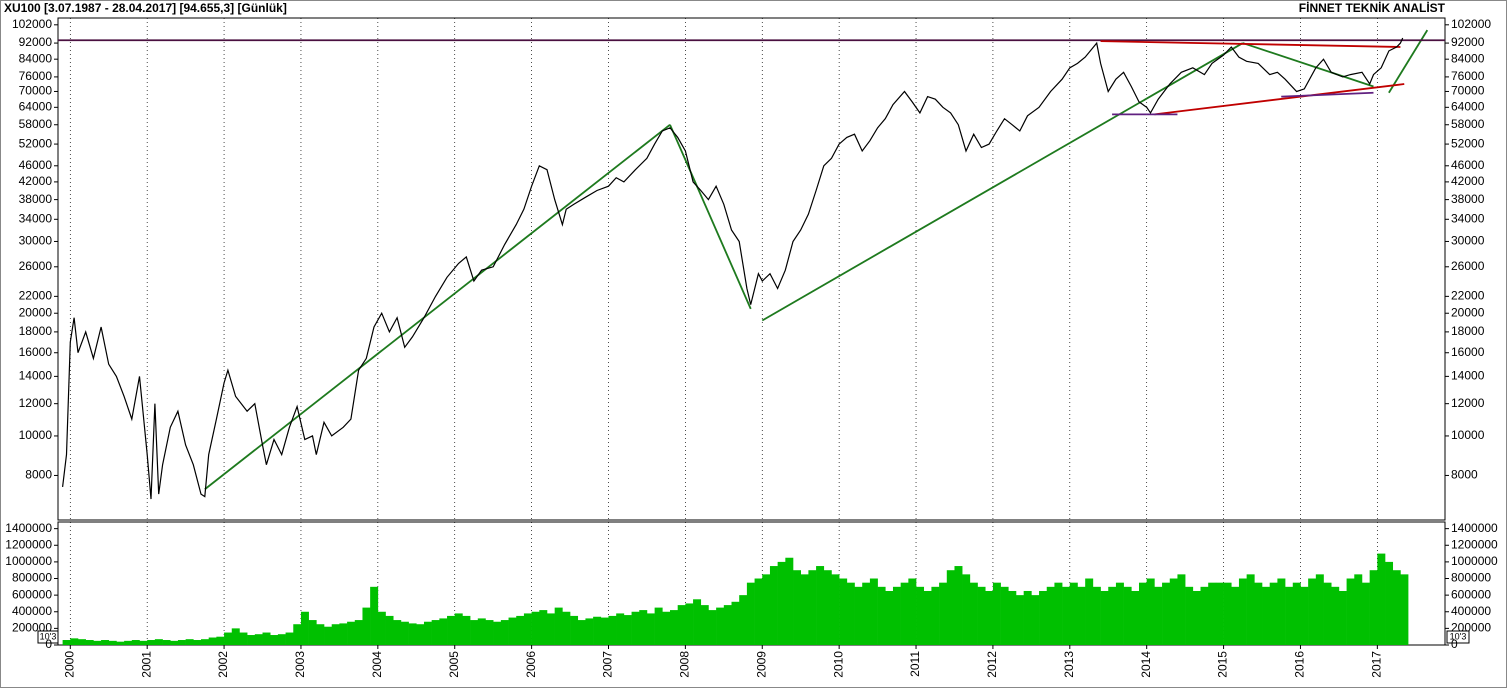  I want to click on volume-tick-label: 200000, so click(1471, 628).